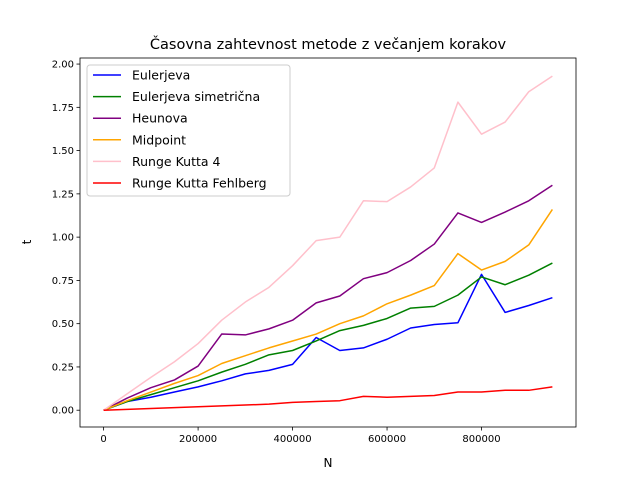 The height and width of the screenshot is (480, 640). What do you see at coordinates (198, 439) in the screenshot?
I see `x-tick-label-1: 200000` at bounding box center [198, 439].